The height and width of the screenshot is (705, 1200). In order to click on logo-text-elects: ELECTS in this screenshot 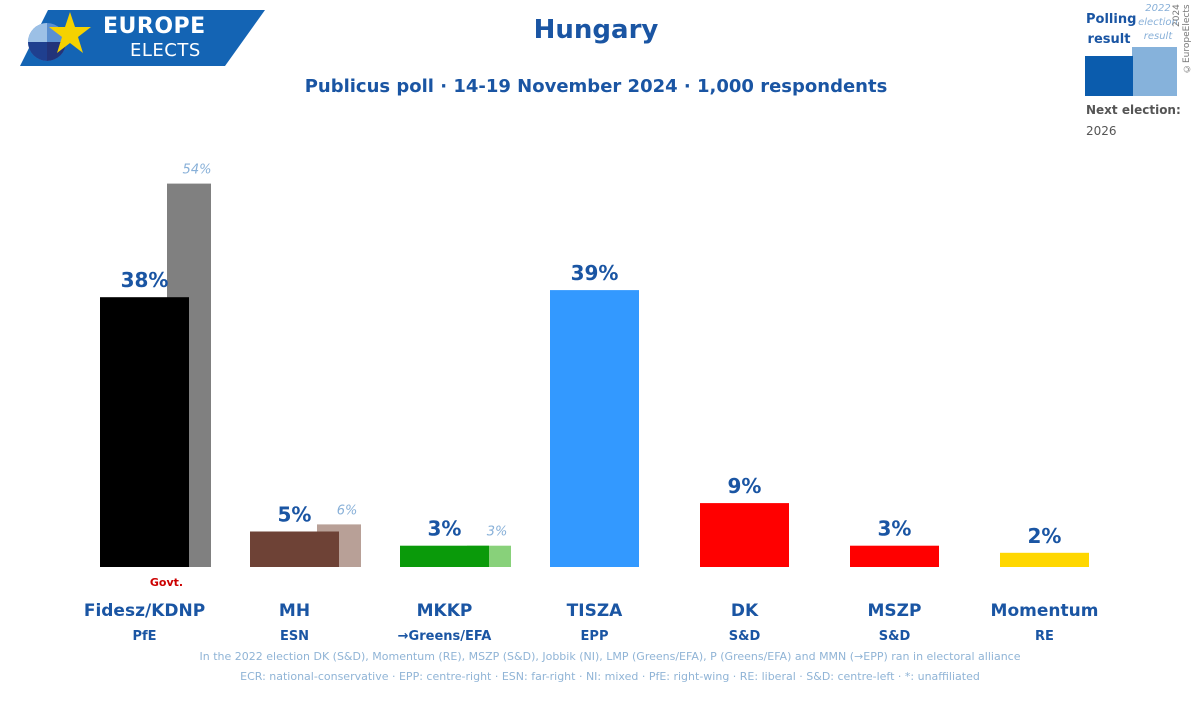, I will do `click(165, 50)`.